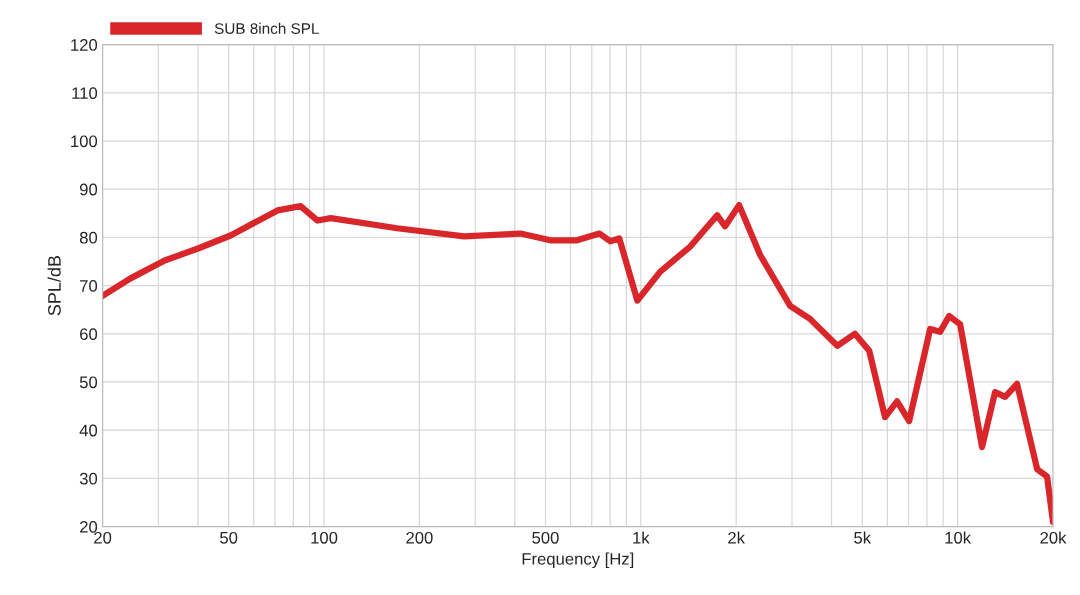 The height and width of the screenshot is (595, 1080). I want to click on y-tick-label: 100, so click(84, 141).